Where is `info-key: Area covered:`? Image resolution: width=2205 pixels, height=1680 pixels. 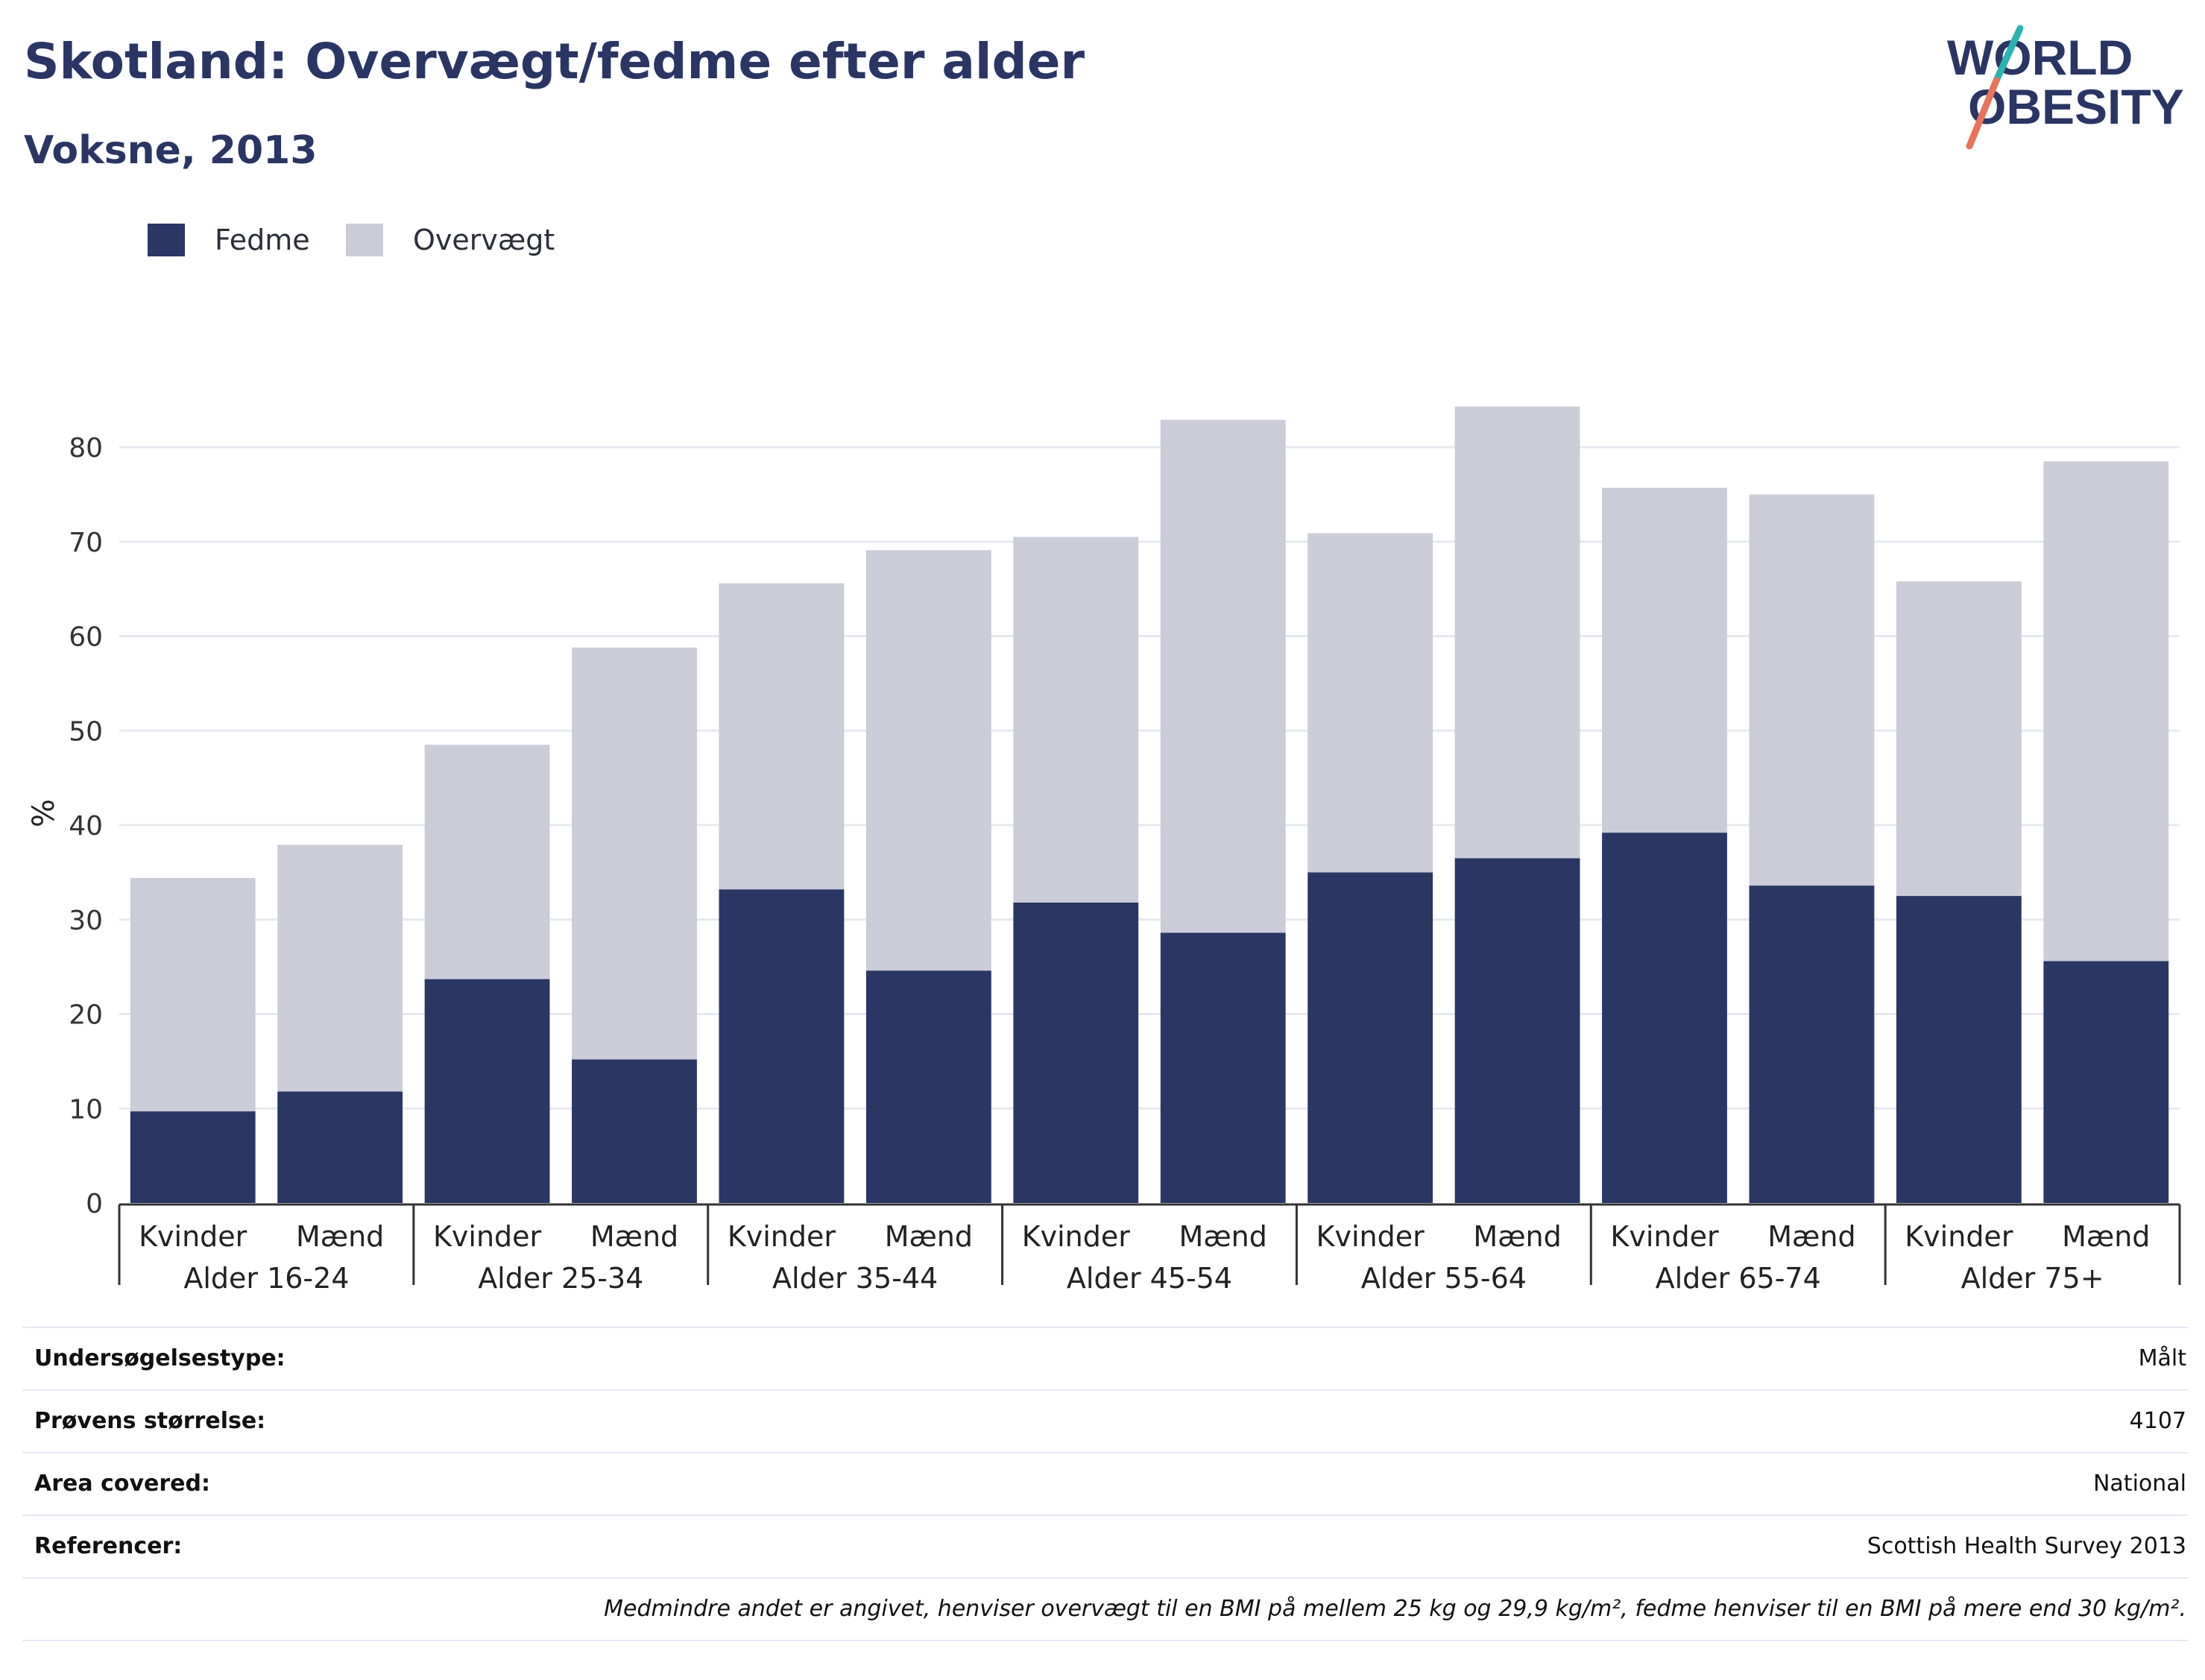 info-key: Area covered: is located at coordinates (122, 1484).